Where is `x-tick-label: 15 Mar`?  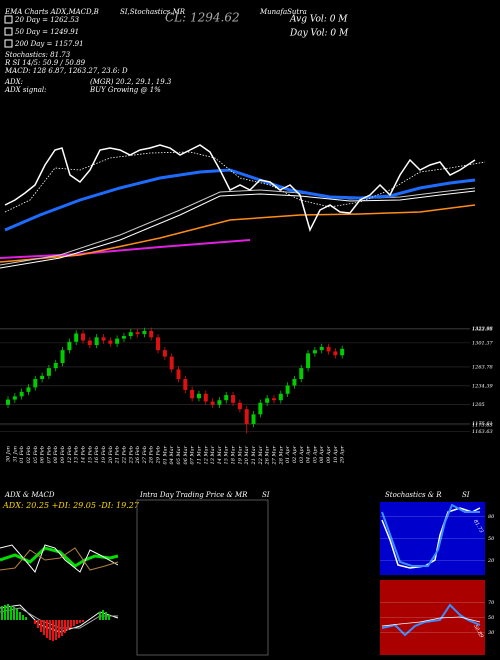
x-tick-label: 15 Mar is located at coordinates (227, 454).